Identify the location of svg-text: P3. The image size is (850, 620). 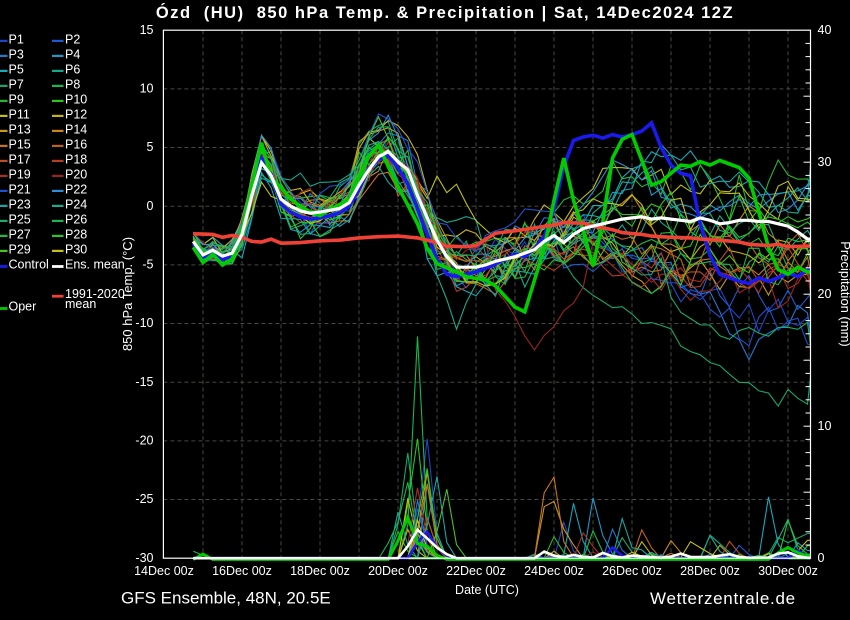
(16, 54).